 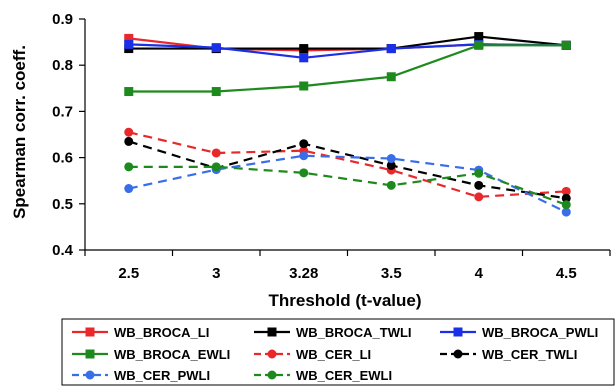 I want to click on series-wb-cer-ewli, so click(x=347, y=186).